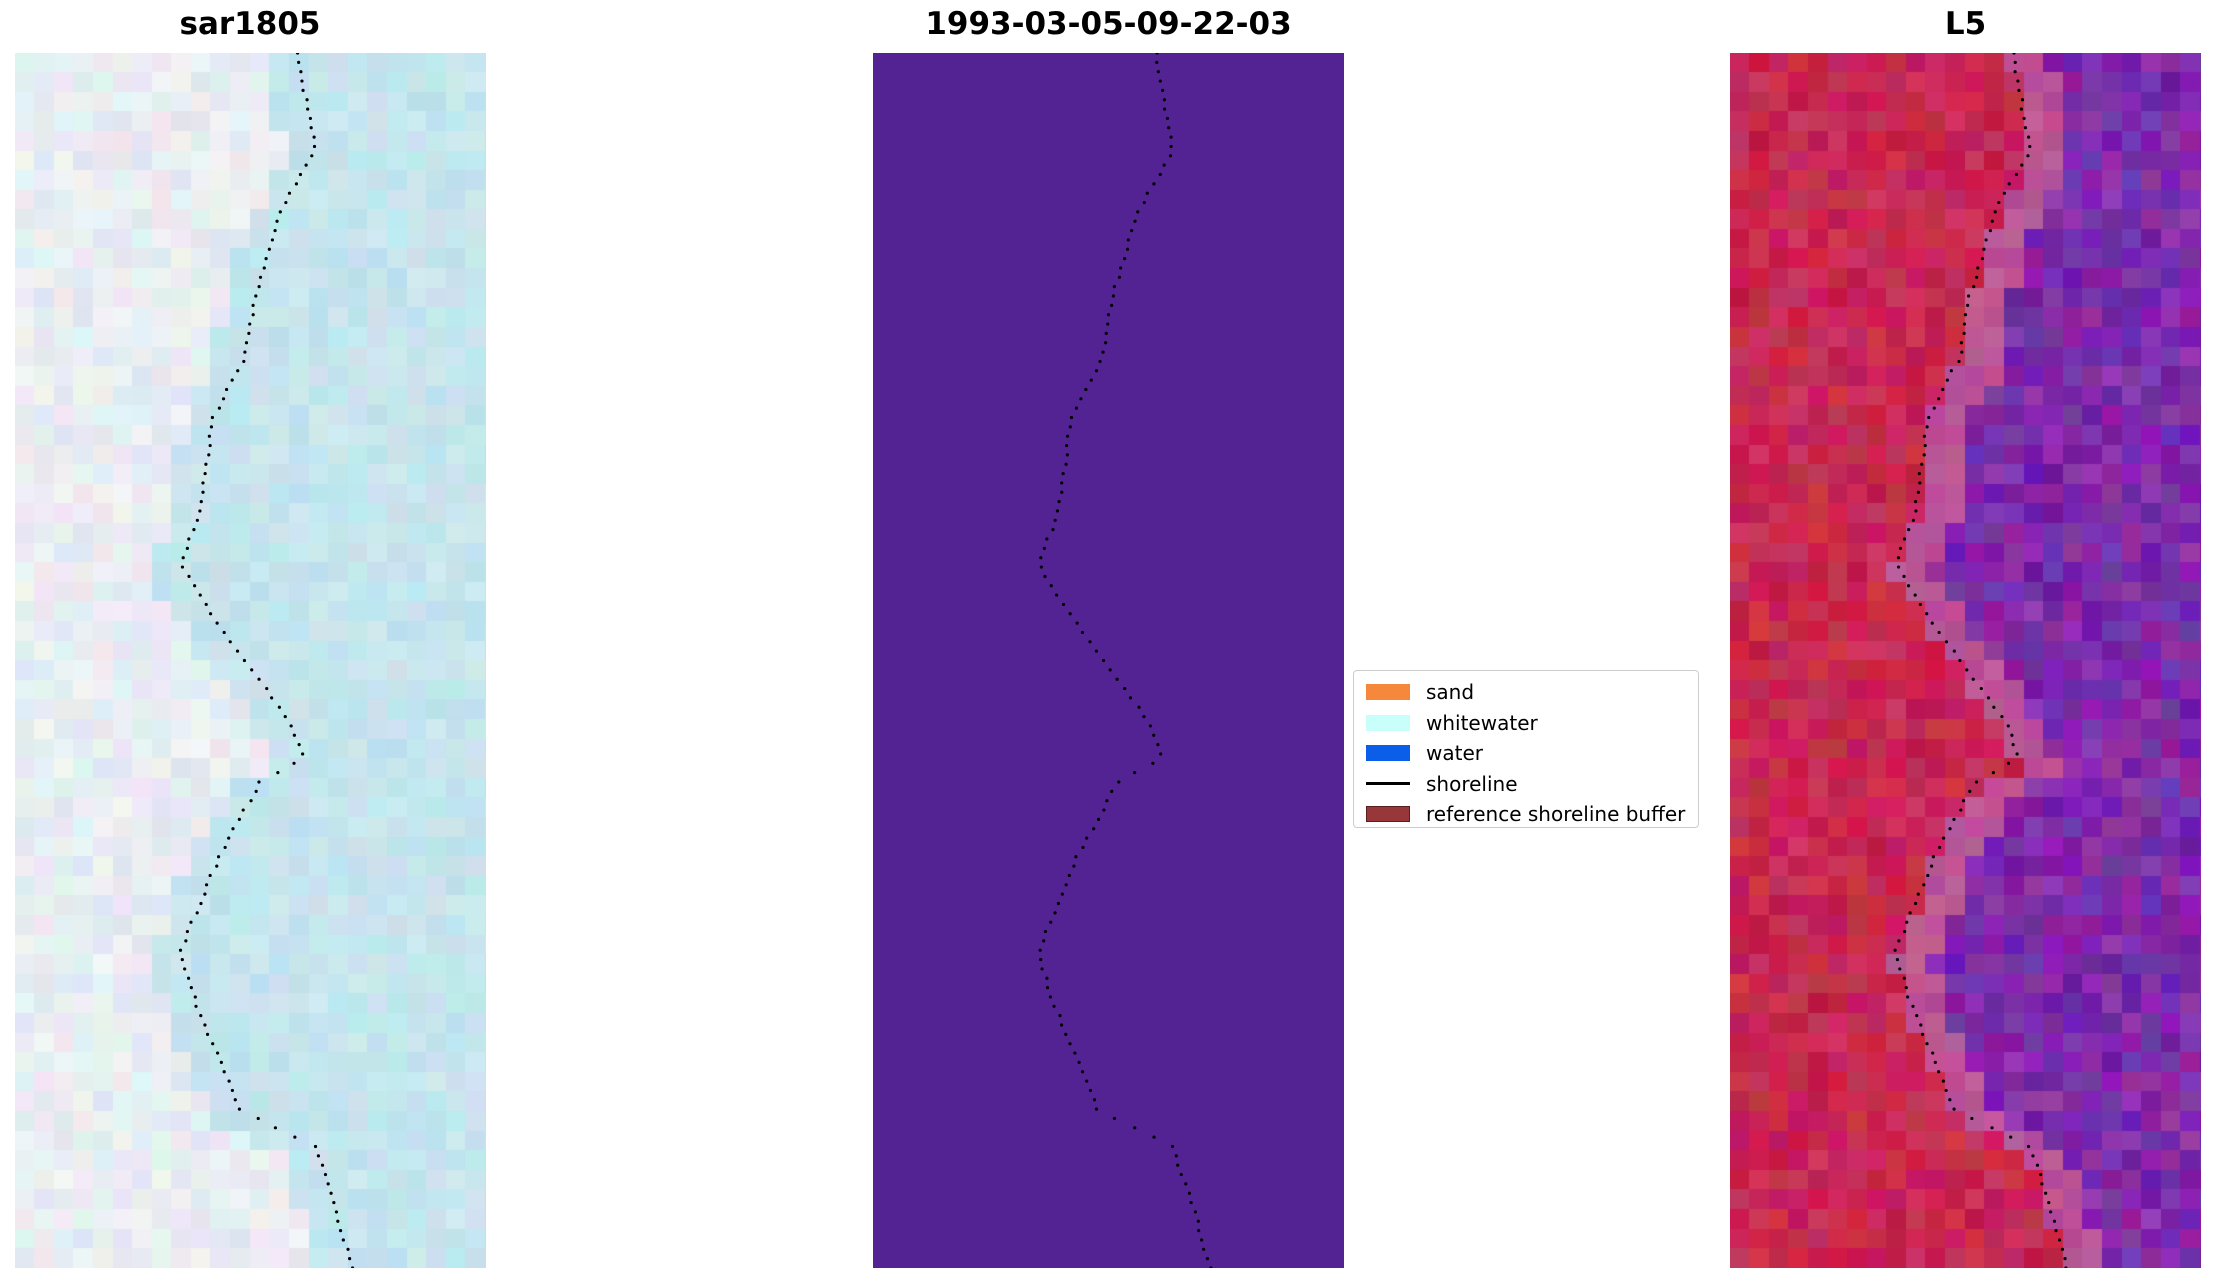  What do you see at coordinates (1454, 753) in the screenshot?
I see `legend-label: water` at bounding box center [1454, 753].